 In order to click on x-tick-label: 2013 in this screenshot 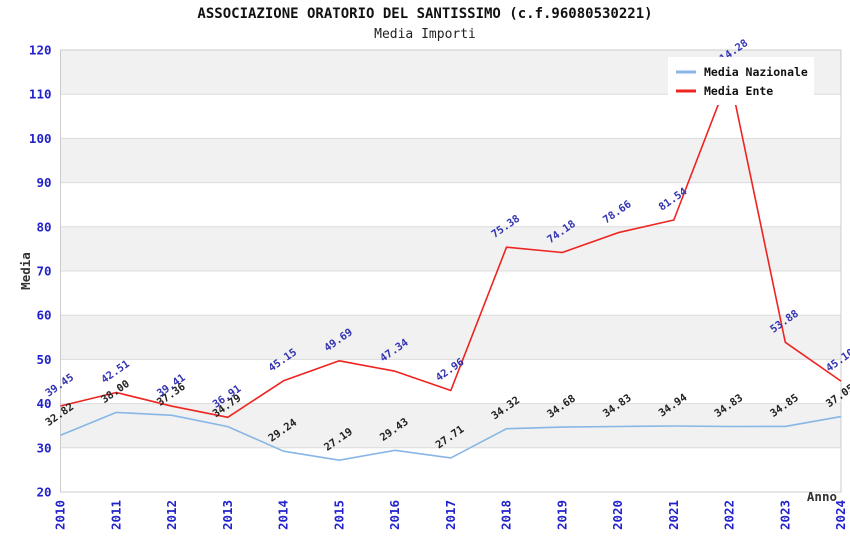, I will do `click(227, 515)`.